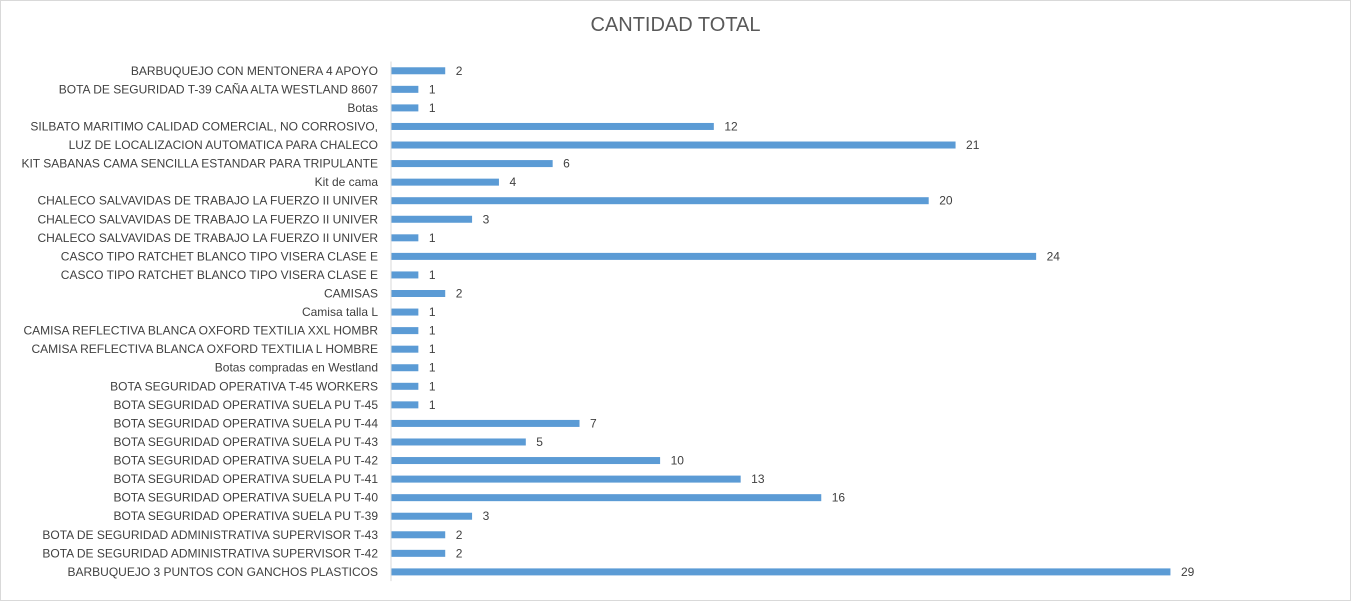  Describe the element at coordinates (675, 25) in the screenshot. I see `chart-title: CANTIDAD TOTAL` at that location.